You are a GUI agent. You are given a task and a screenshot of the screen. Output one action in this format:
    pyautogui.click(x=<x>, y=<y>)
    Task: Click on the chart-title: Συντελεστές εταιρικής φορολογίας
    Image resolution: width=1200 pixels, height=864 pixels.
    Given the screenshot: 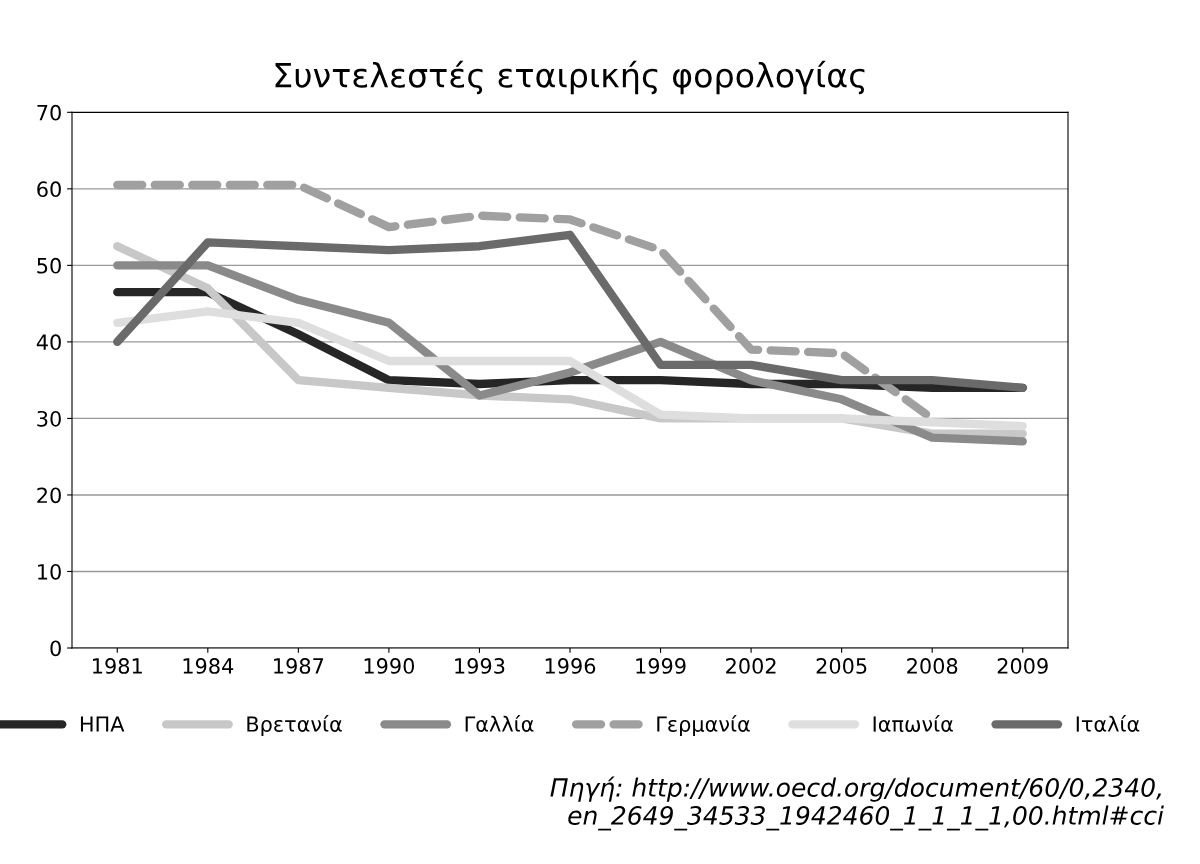 What is the action you would take?
    pyautogui.click(x=570, y=77)
    